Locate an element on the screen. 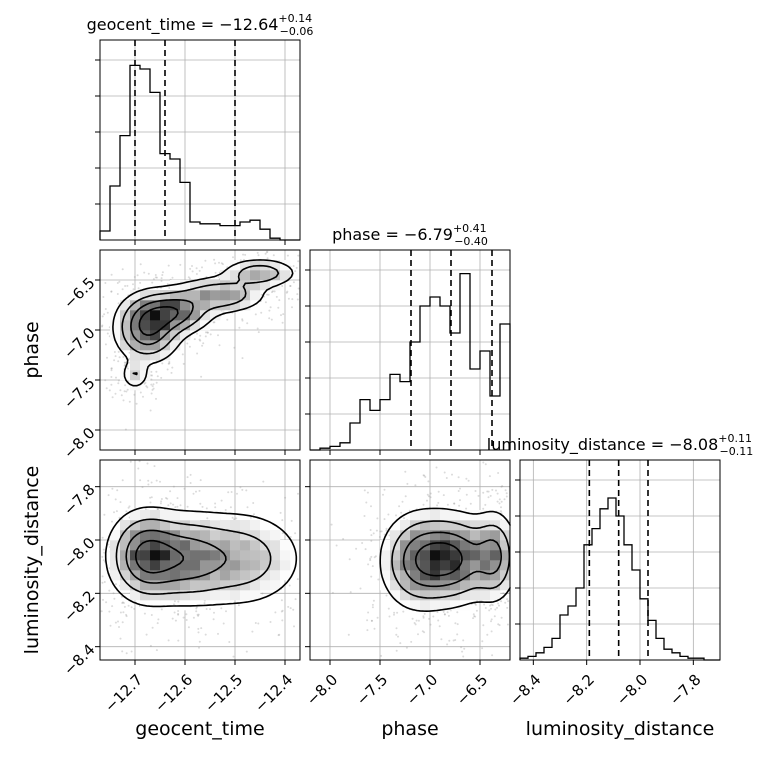  hist-step-luminosity_distance is located at coordinates (619, 579).